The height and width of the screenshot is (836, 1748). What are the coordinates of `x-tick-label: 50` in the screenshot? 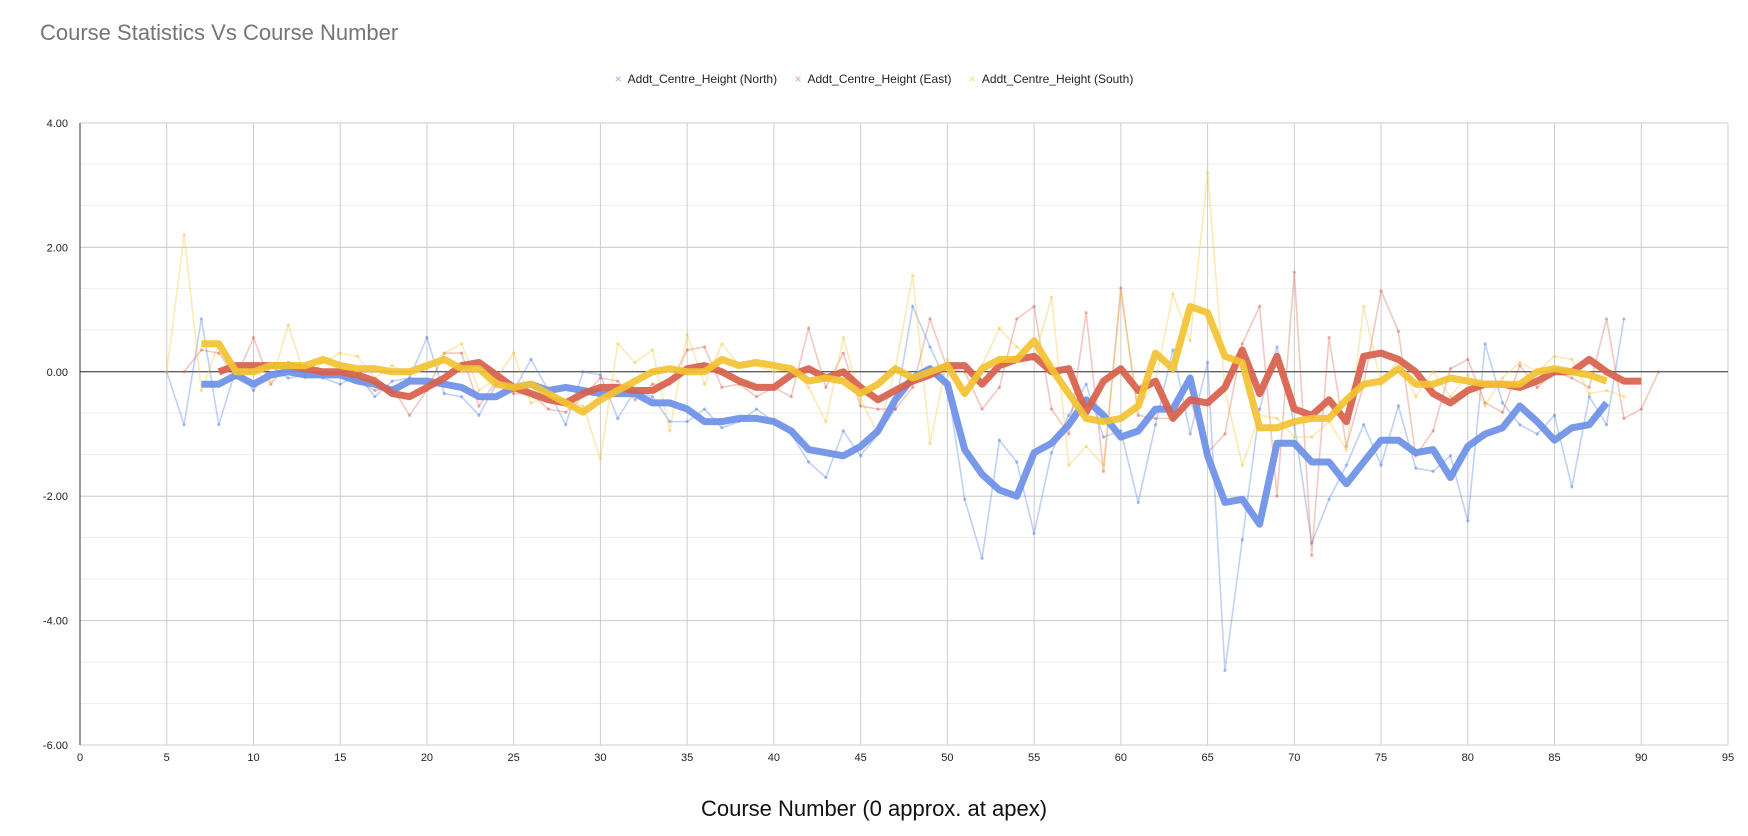 It's located at (947, 758).